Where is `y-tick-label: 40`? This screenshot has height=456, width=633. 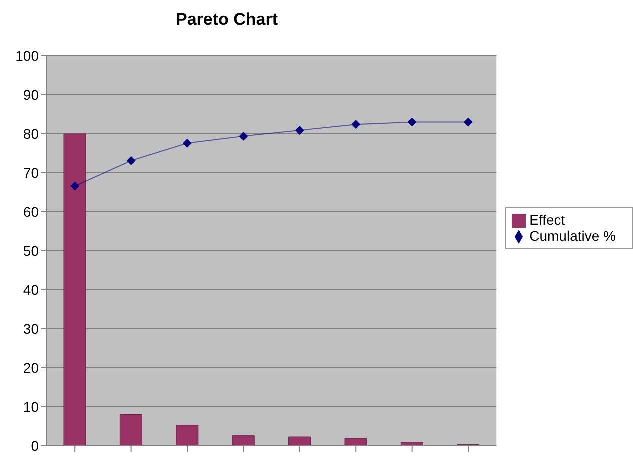
y-tick-label: 40 is located at coordinates (31, 290).